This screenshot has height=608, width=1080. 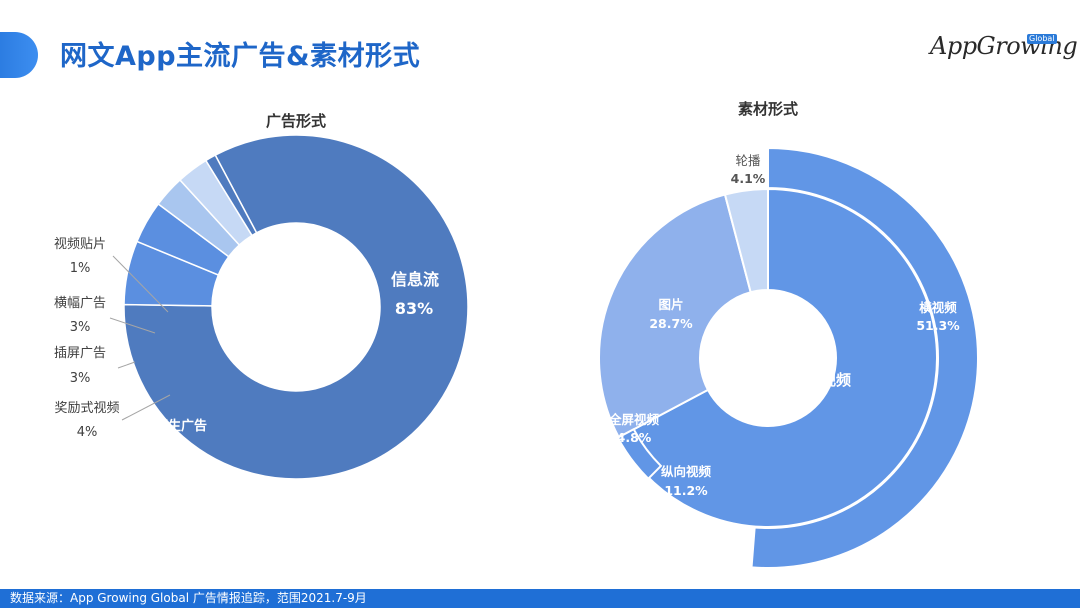 What do you see at coordinates (80, 303) in the screenshot?
I see `left-slice-label-4: 横幅广告` at bounding box center [80, 303].